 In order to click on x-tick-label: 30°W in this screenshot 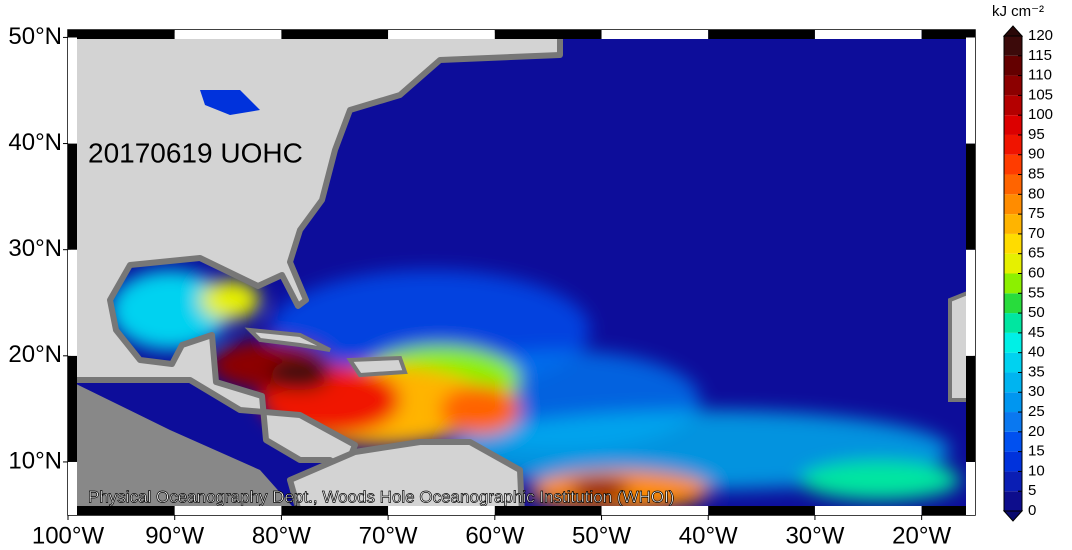, I will do `click(814, 535)`.